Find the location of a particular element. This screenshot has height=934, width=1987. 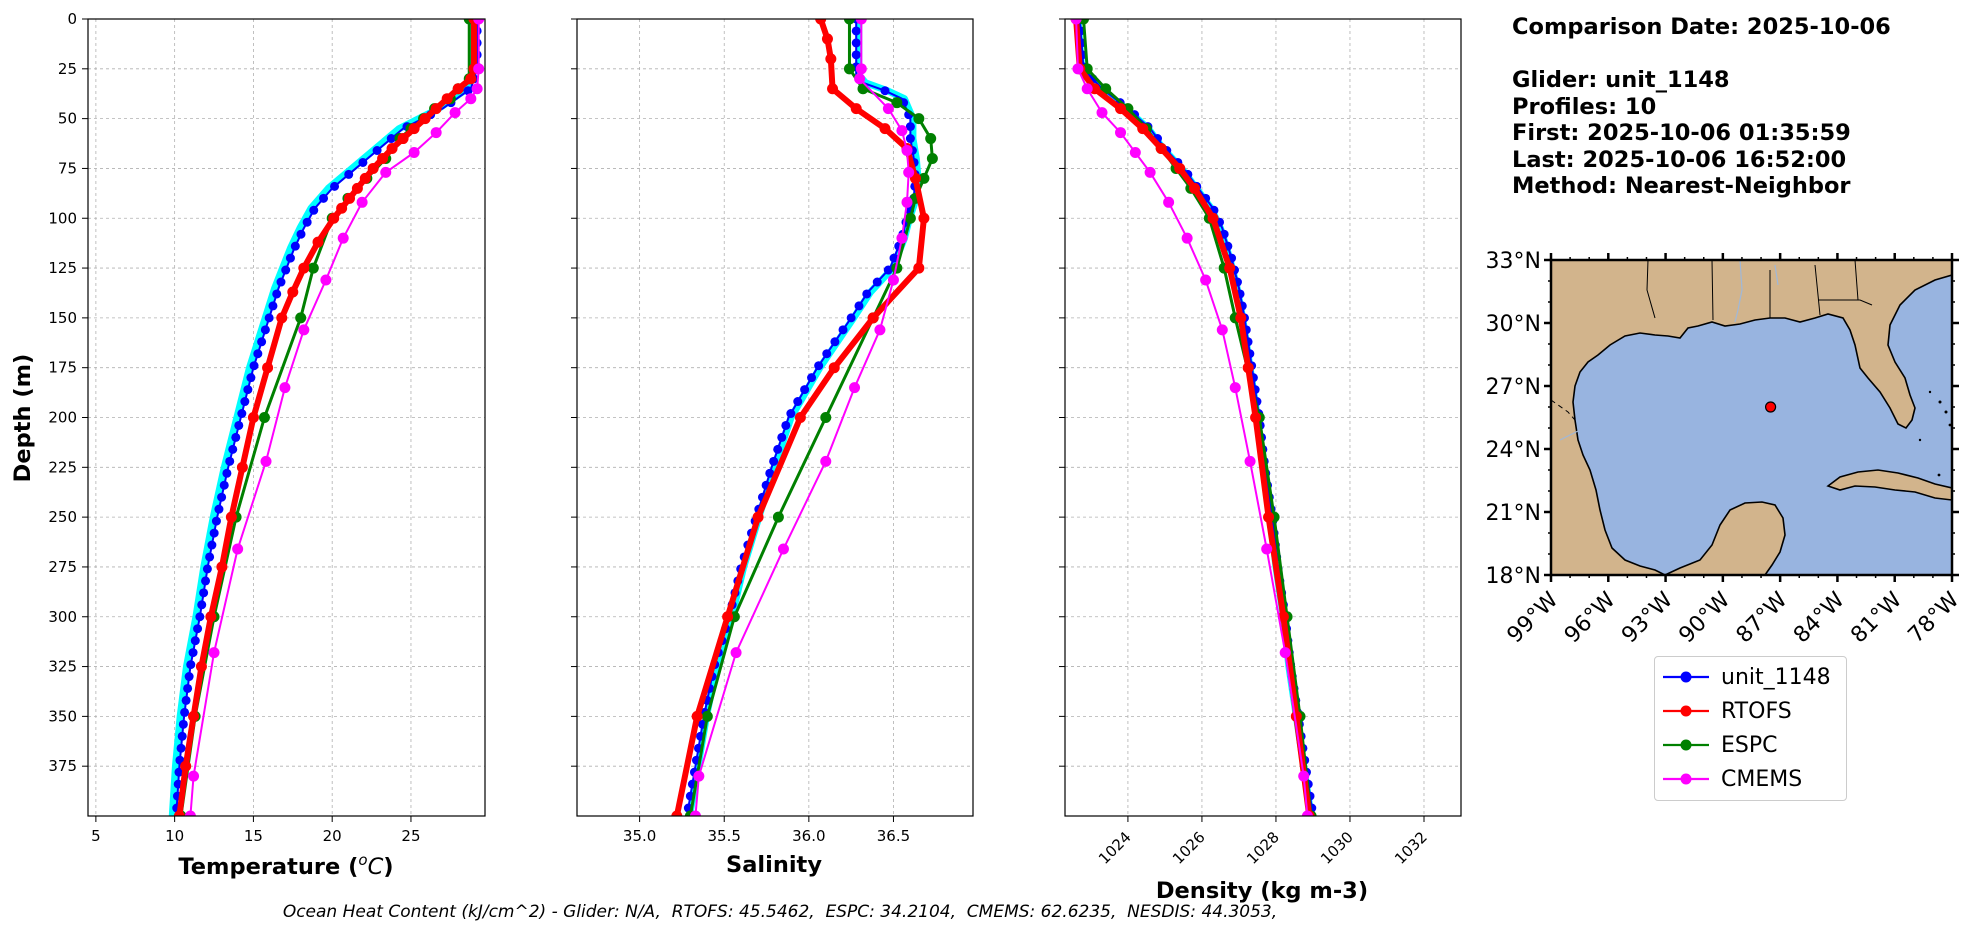

legend-item-cmems: CMEMS is located at coordinates (1732, 779).